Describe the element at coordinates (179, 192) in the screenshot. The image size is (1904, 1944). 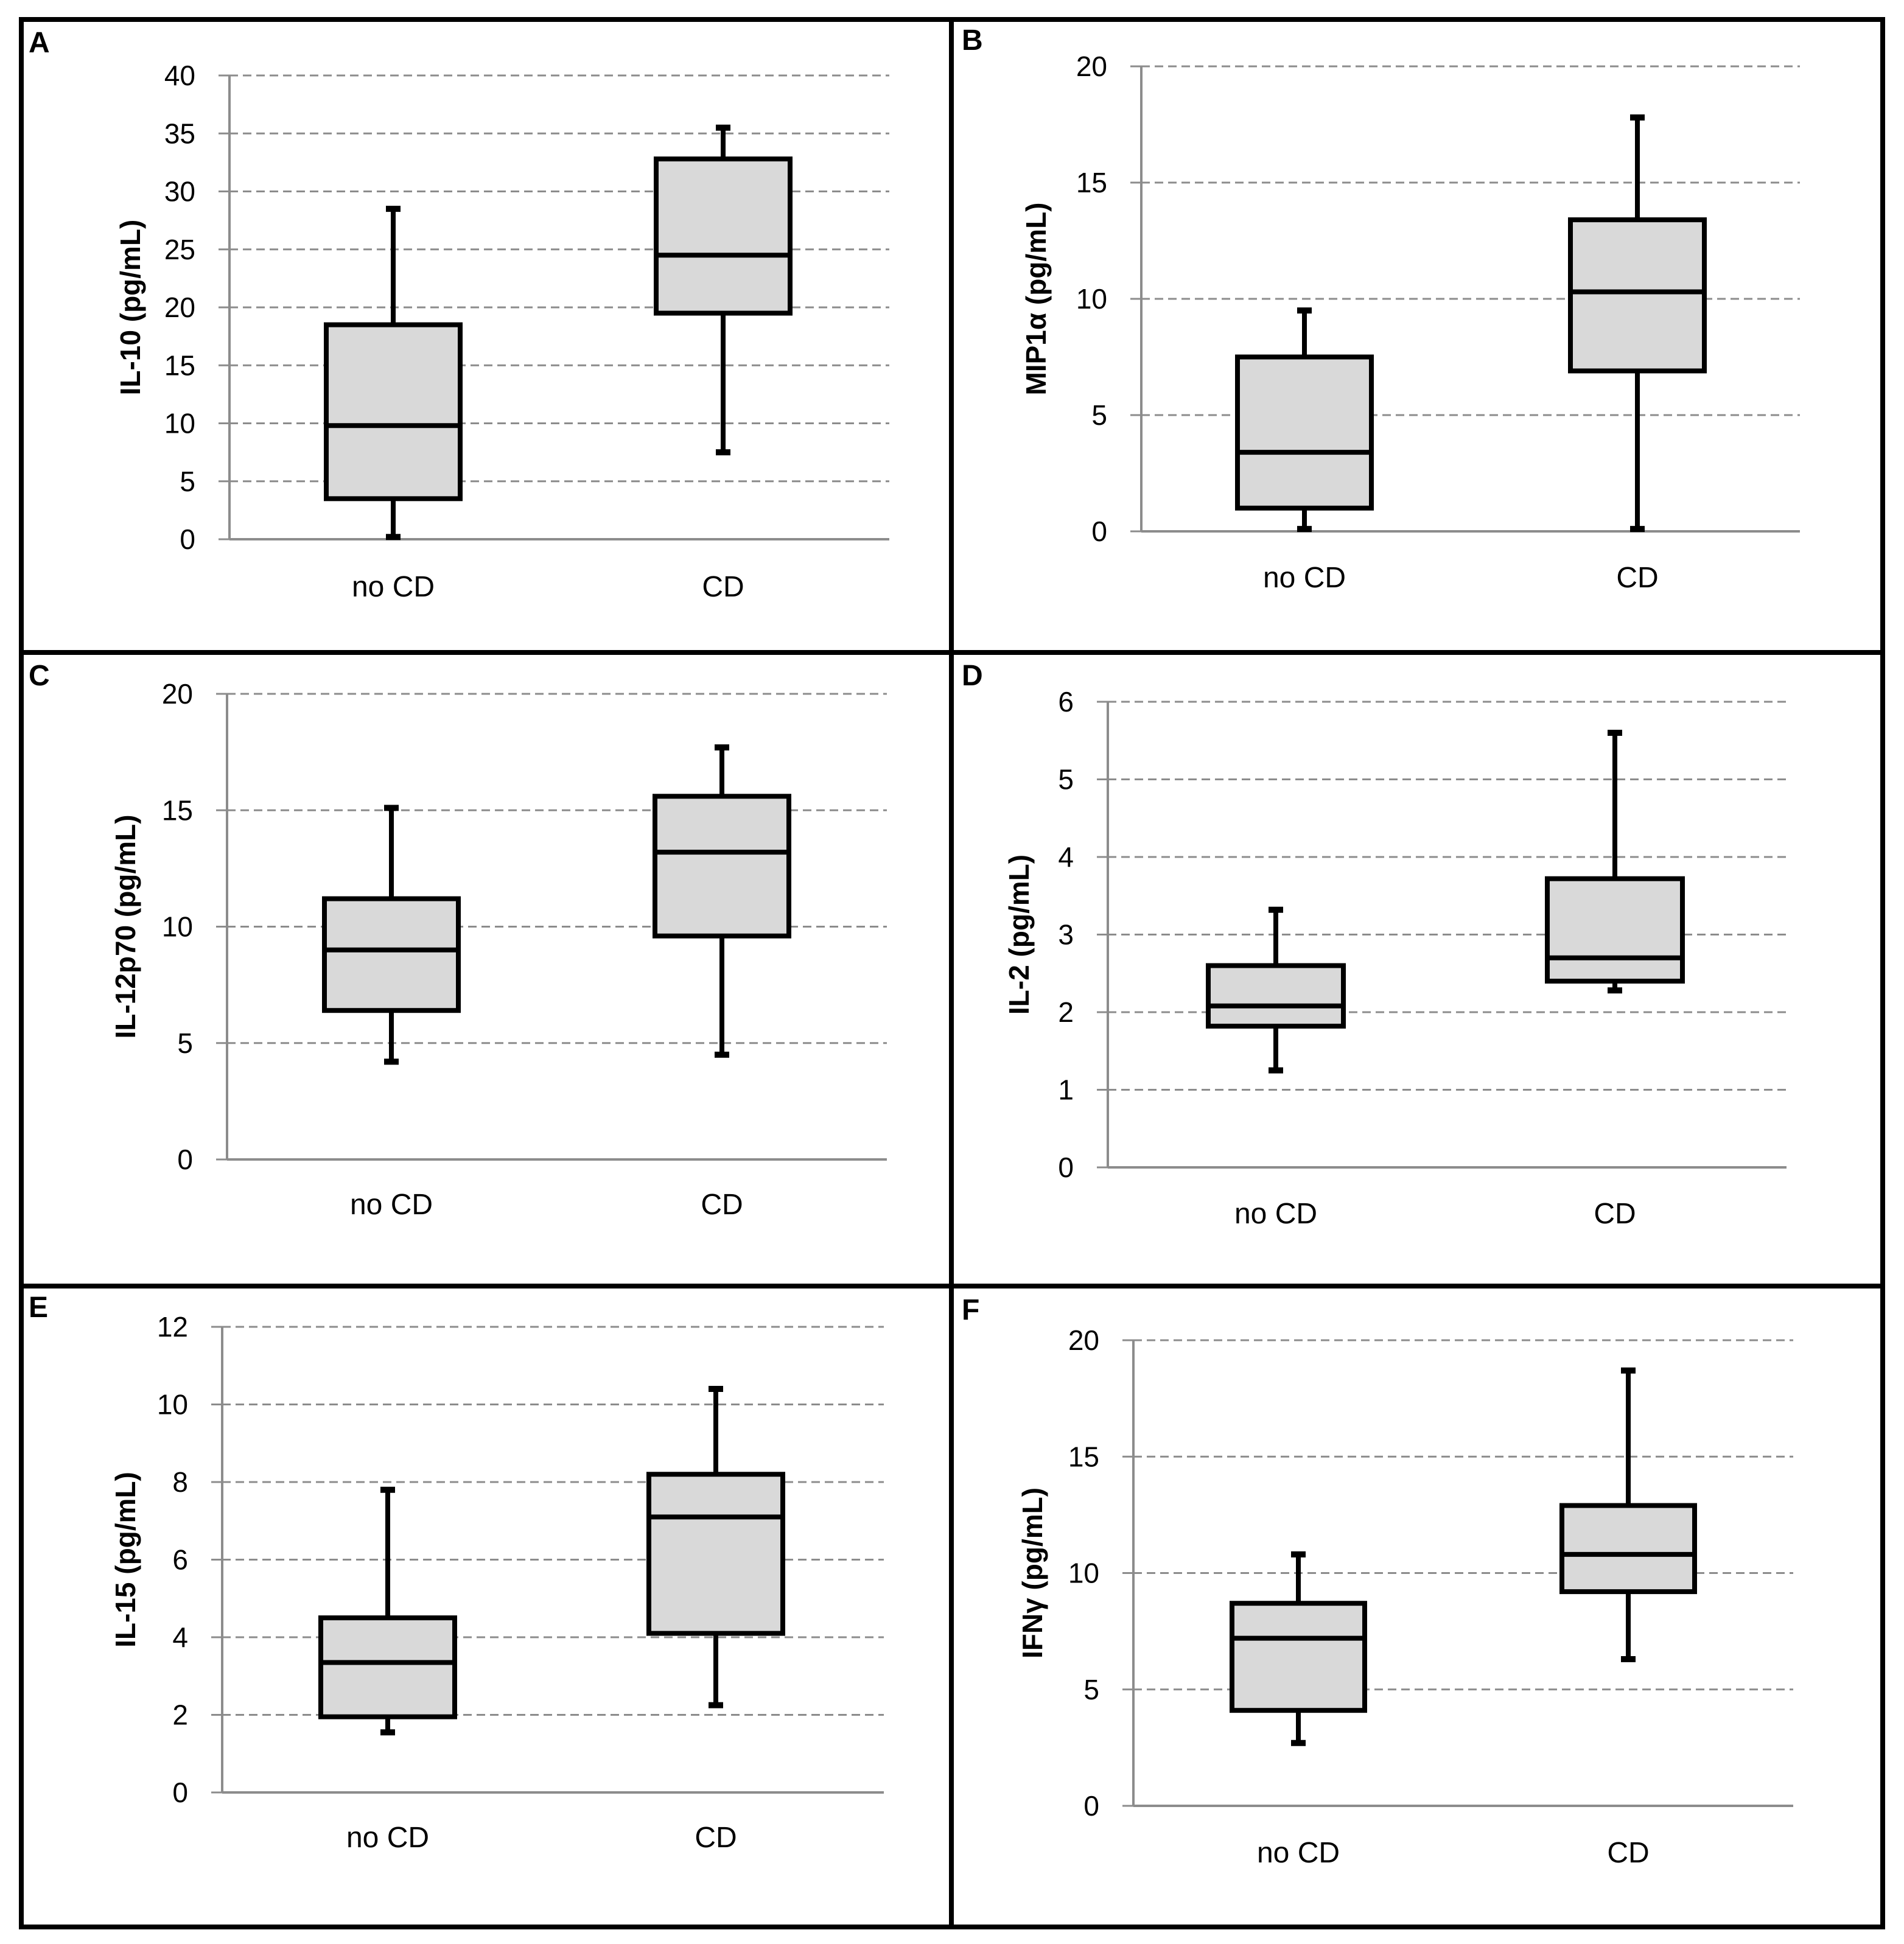
I see `y-tick-label: 30` at that location.